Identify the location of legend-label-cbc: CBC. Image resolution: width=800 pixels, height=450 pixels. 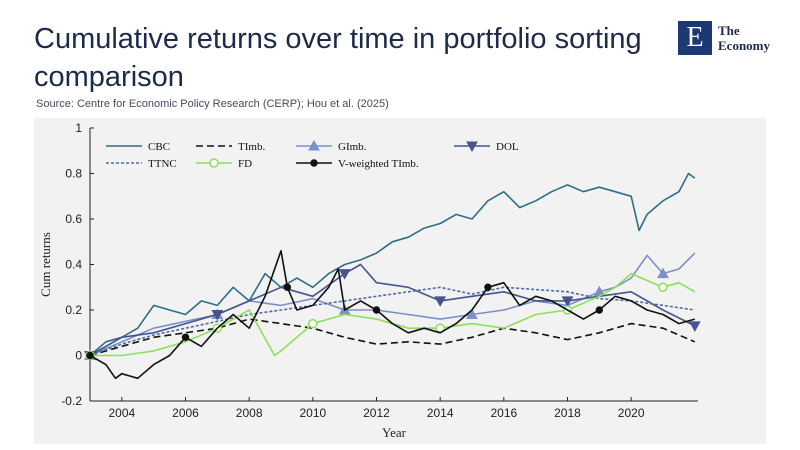
(159, 147).